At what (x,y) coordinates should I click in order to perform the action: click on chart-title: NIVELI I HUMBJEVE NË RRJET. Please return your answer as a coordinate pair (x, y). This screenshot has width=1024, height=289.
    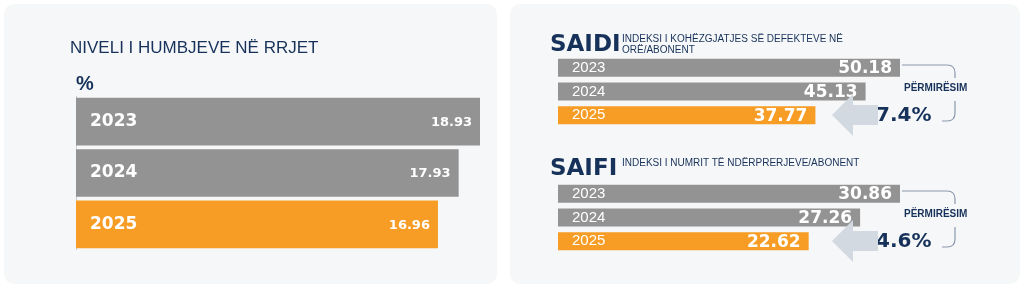
    Looking at the image, I should click on (194, 48).